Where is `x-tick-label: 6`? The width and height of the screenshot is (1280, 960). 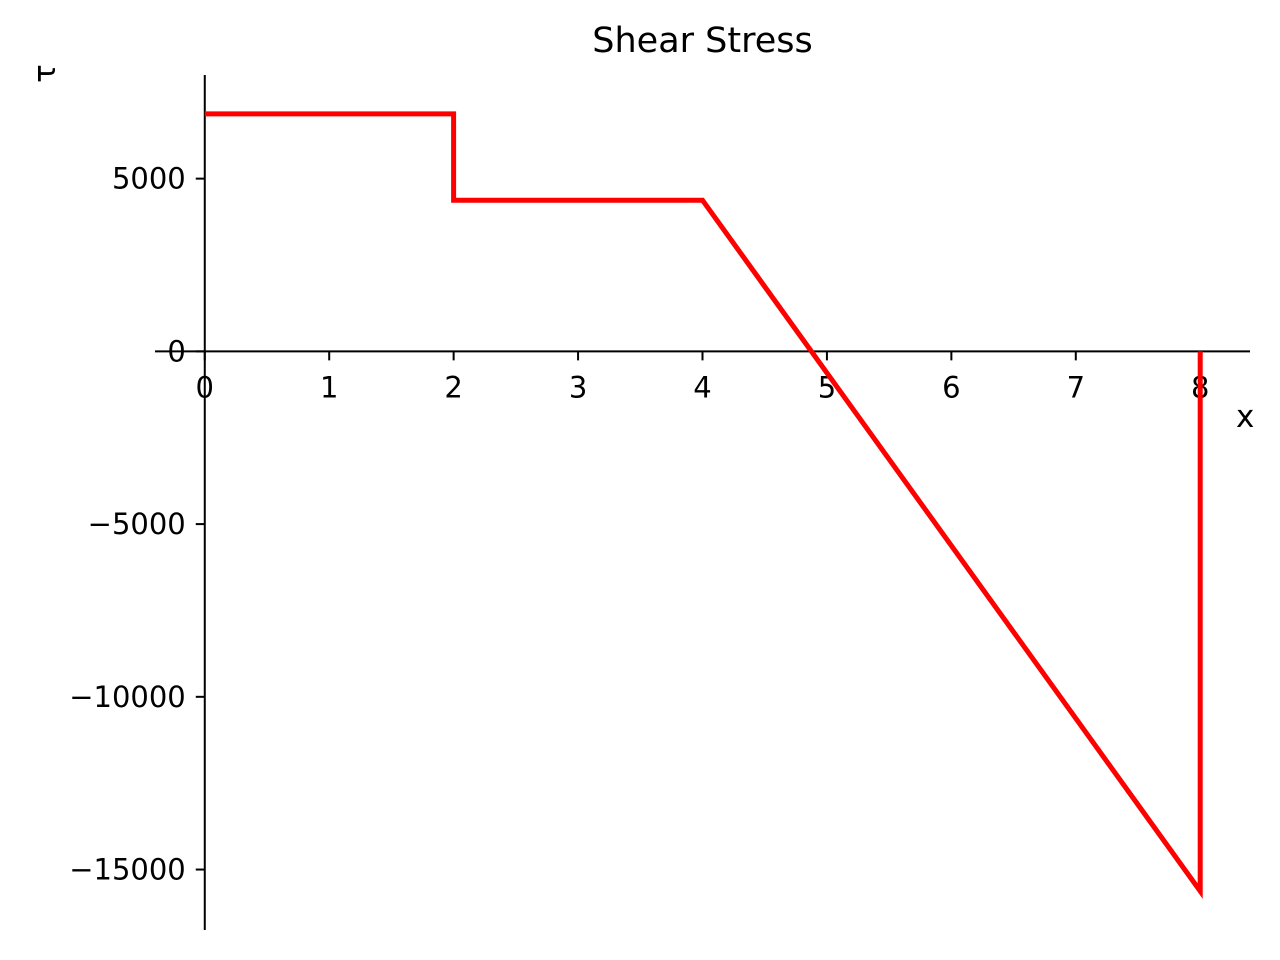 x-tick-label: 6 is located at coordinates (951, 387).